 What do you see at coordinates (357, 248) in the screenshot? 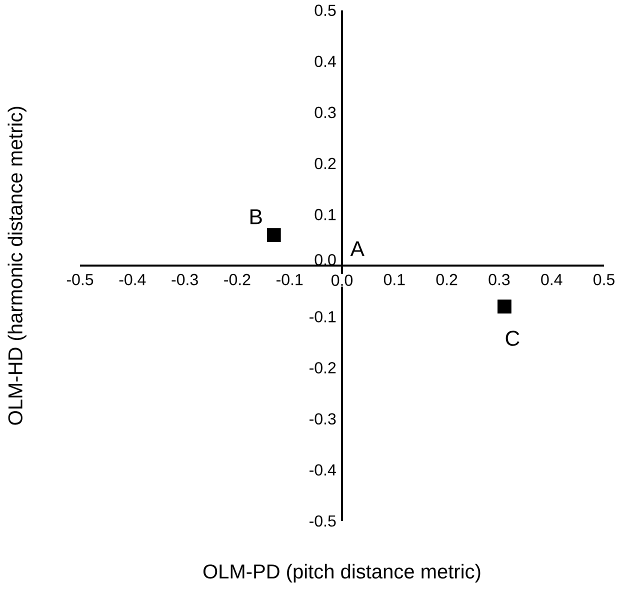
I see `annotation: A` at bounding box center [357, 248].